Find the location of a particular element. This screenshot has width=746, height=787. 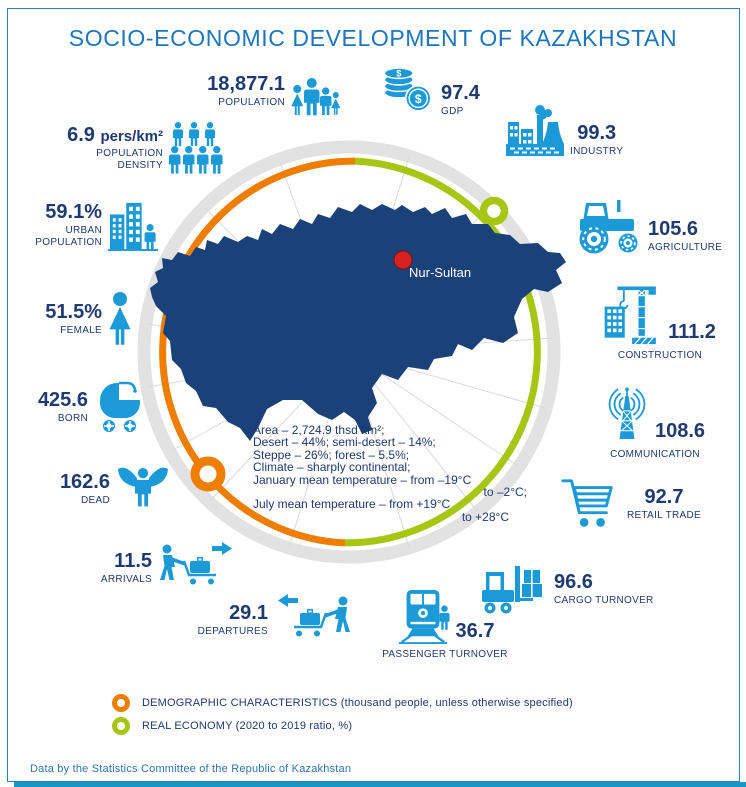

stat-gdp: $ $ 97.4 GDP is located at coordinates (431, 90).